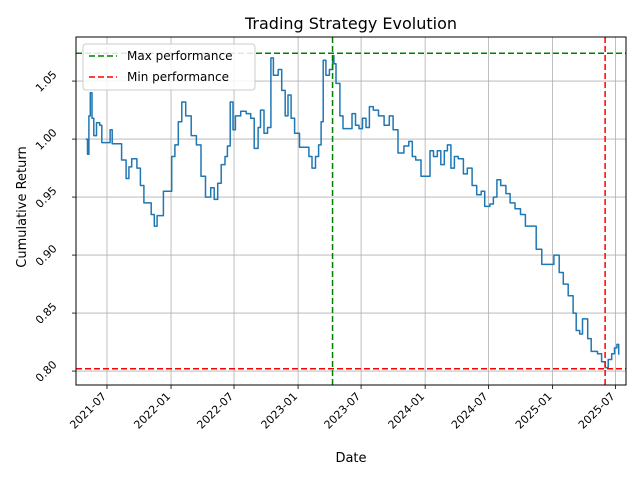  Describe the element at coordinates (350, 458) in the screenshot. I see `x-axis-label: Date` at that location.